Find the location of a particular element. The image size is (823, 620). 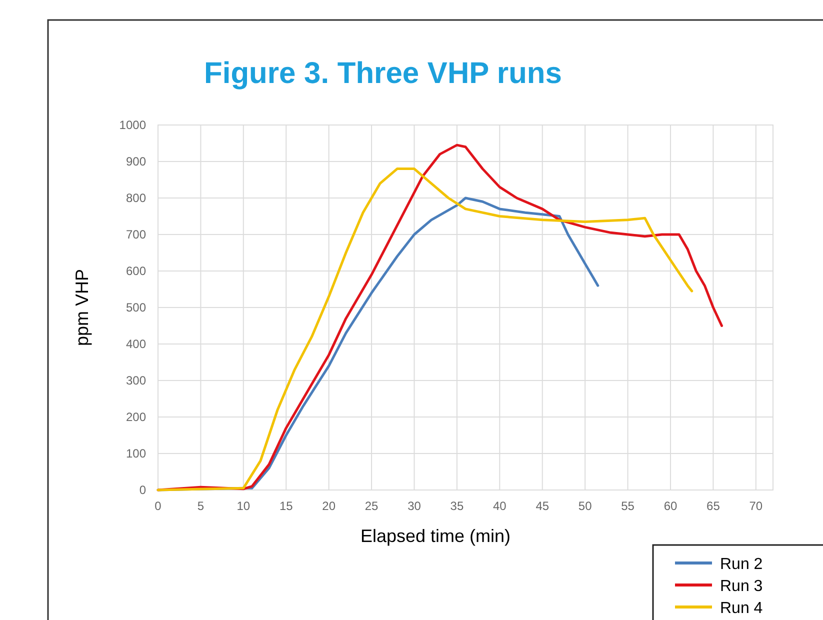

y-tick-label: 300 is located at coordinates (136, 381).